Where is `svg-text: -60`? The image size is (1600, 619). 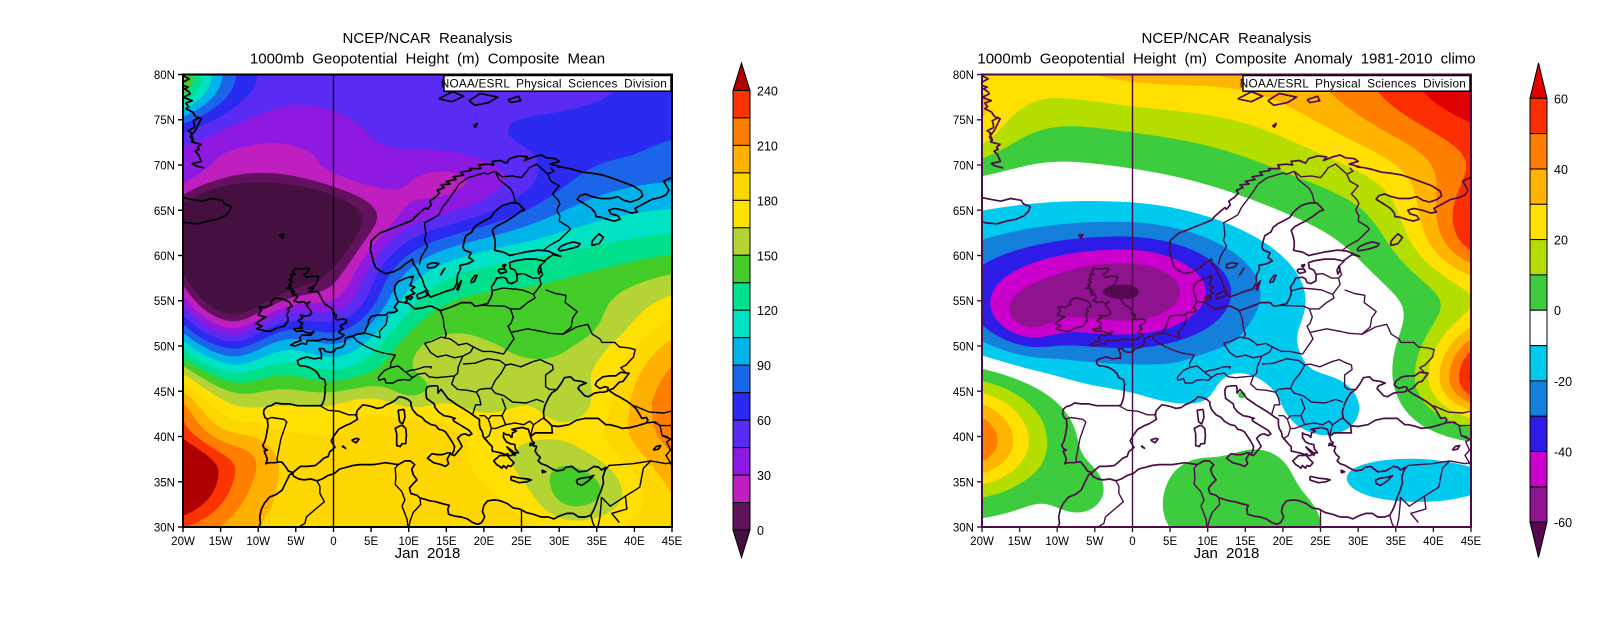
svg-text: -60 is located at coordinates (1563, 523).